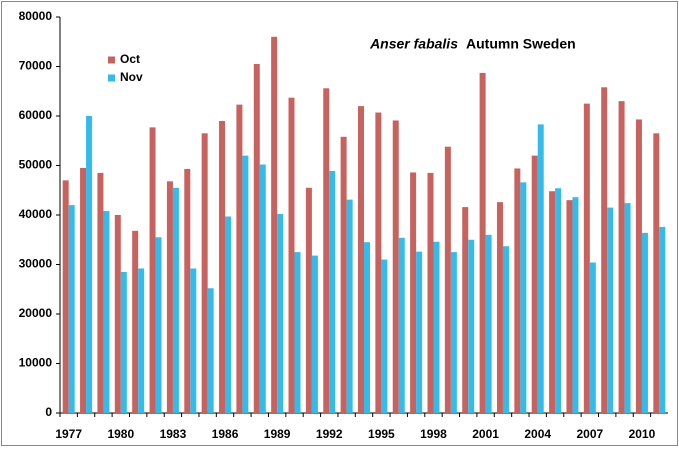 This screenshot has width=679, height=452. I want to click on x-tick-label: 1989, so click(277, 434).